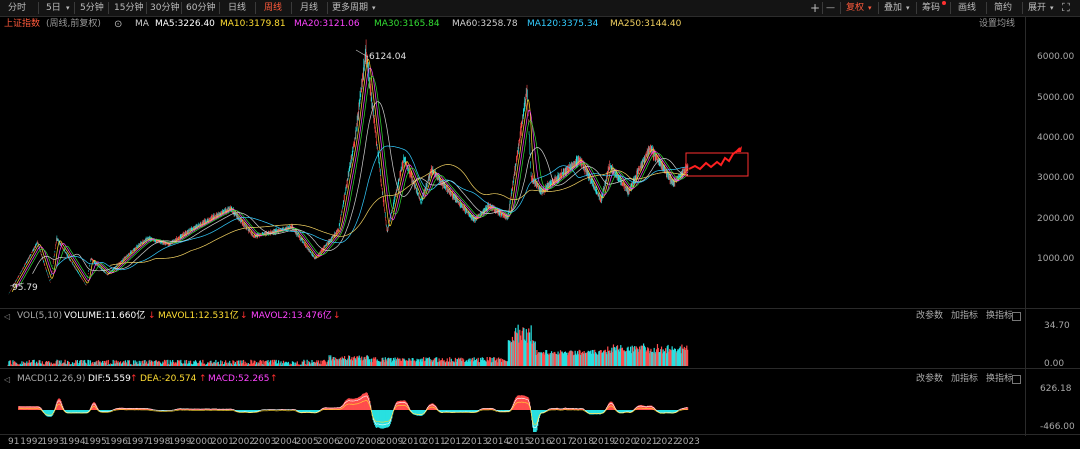 The height and width of the screenshot is (449, 1080). I want to click on year-tick: 1996, so click(116, 442).